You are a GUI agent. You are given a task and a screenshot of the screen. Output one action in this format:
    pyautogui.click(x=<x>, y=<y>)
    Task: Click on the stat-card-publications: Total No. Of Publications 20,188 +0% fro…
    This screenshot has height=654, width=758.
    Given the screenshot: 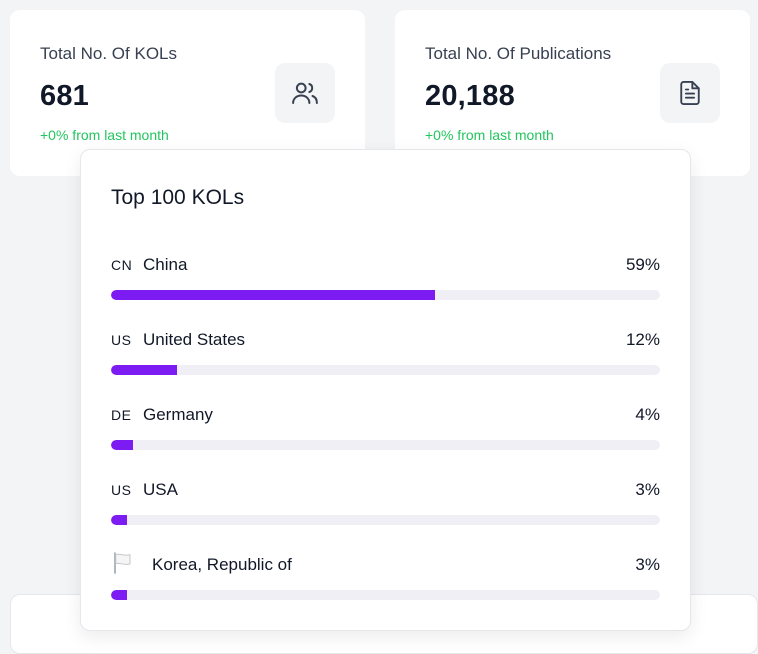 What is the action you would take?
    pyautogui.click(x=572, y=93)
    